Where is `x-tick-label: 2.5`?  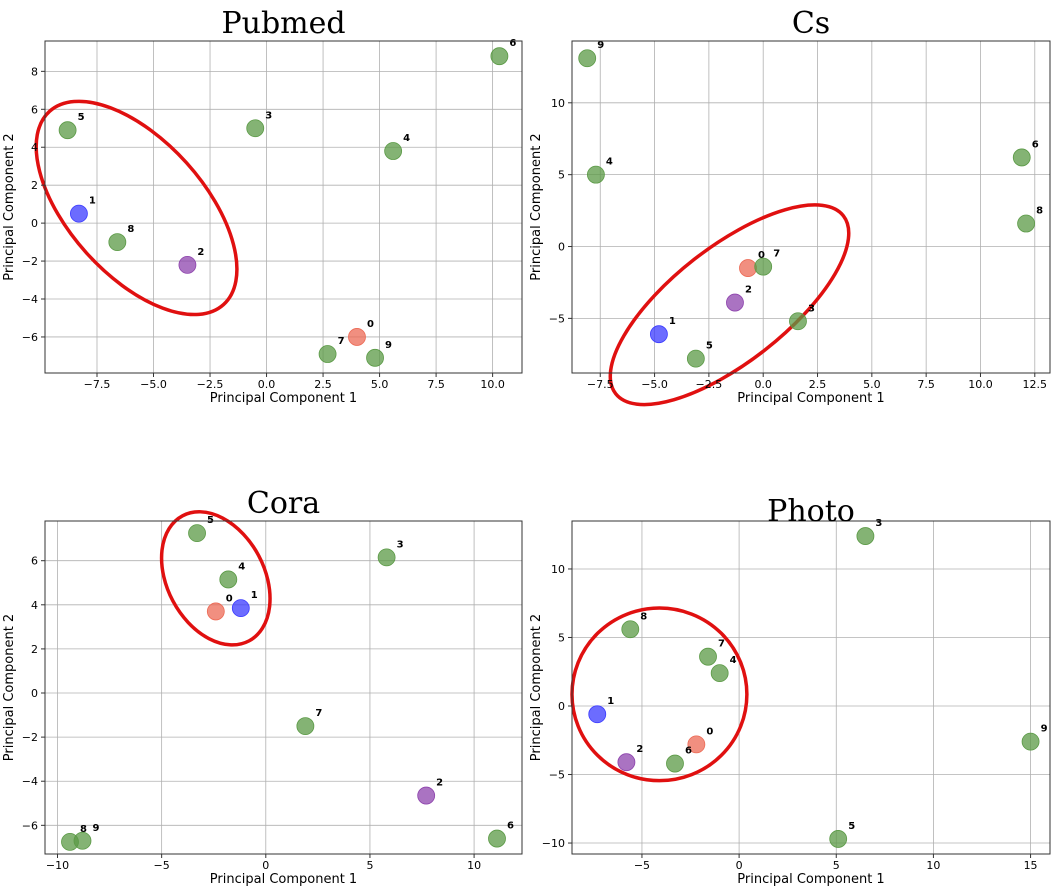
x-tick-label: 2.5 is located at coordinates (323, 384).